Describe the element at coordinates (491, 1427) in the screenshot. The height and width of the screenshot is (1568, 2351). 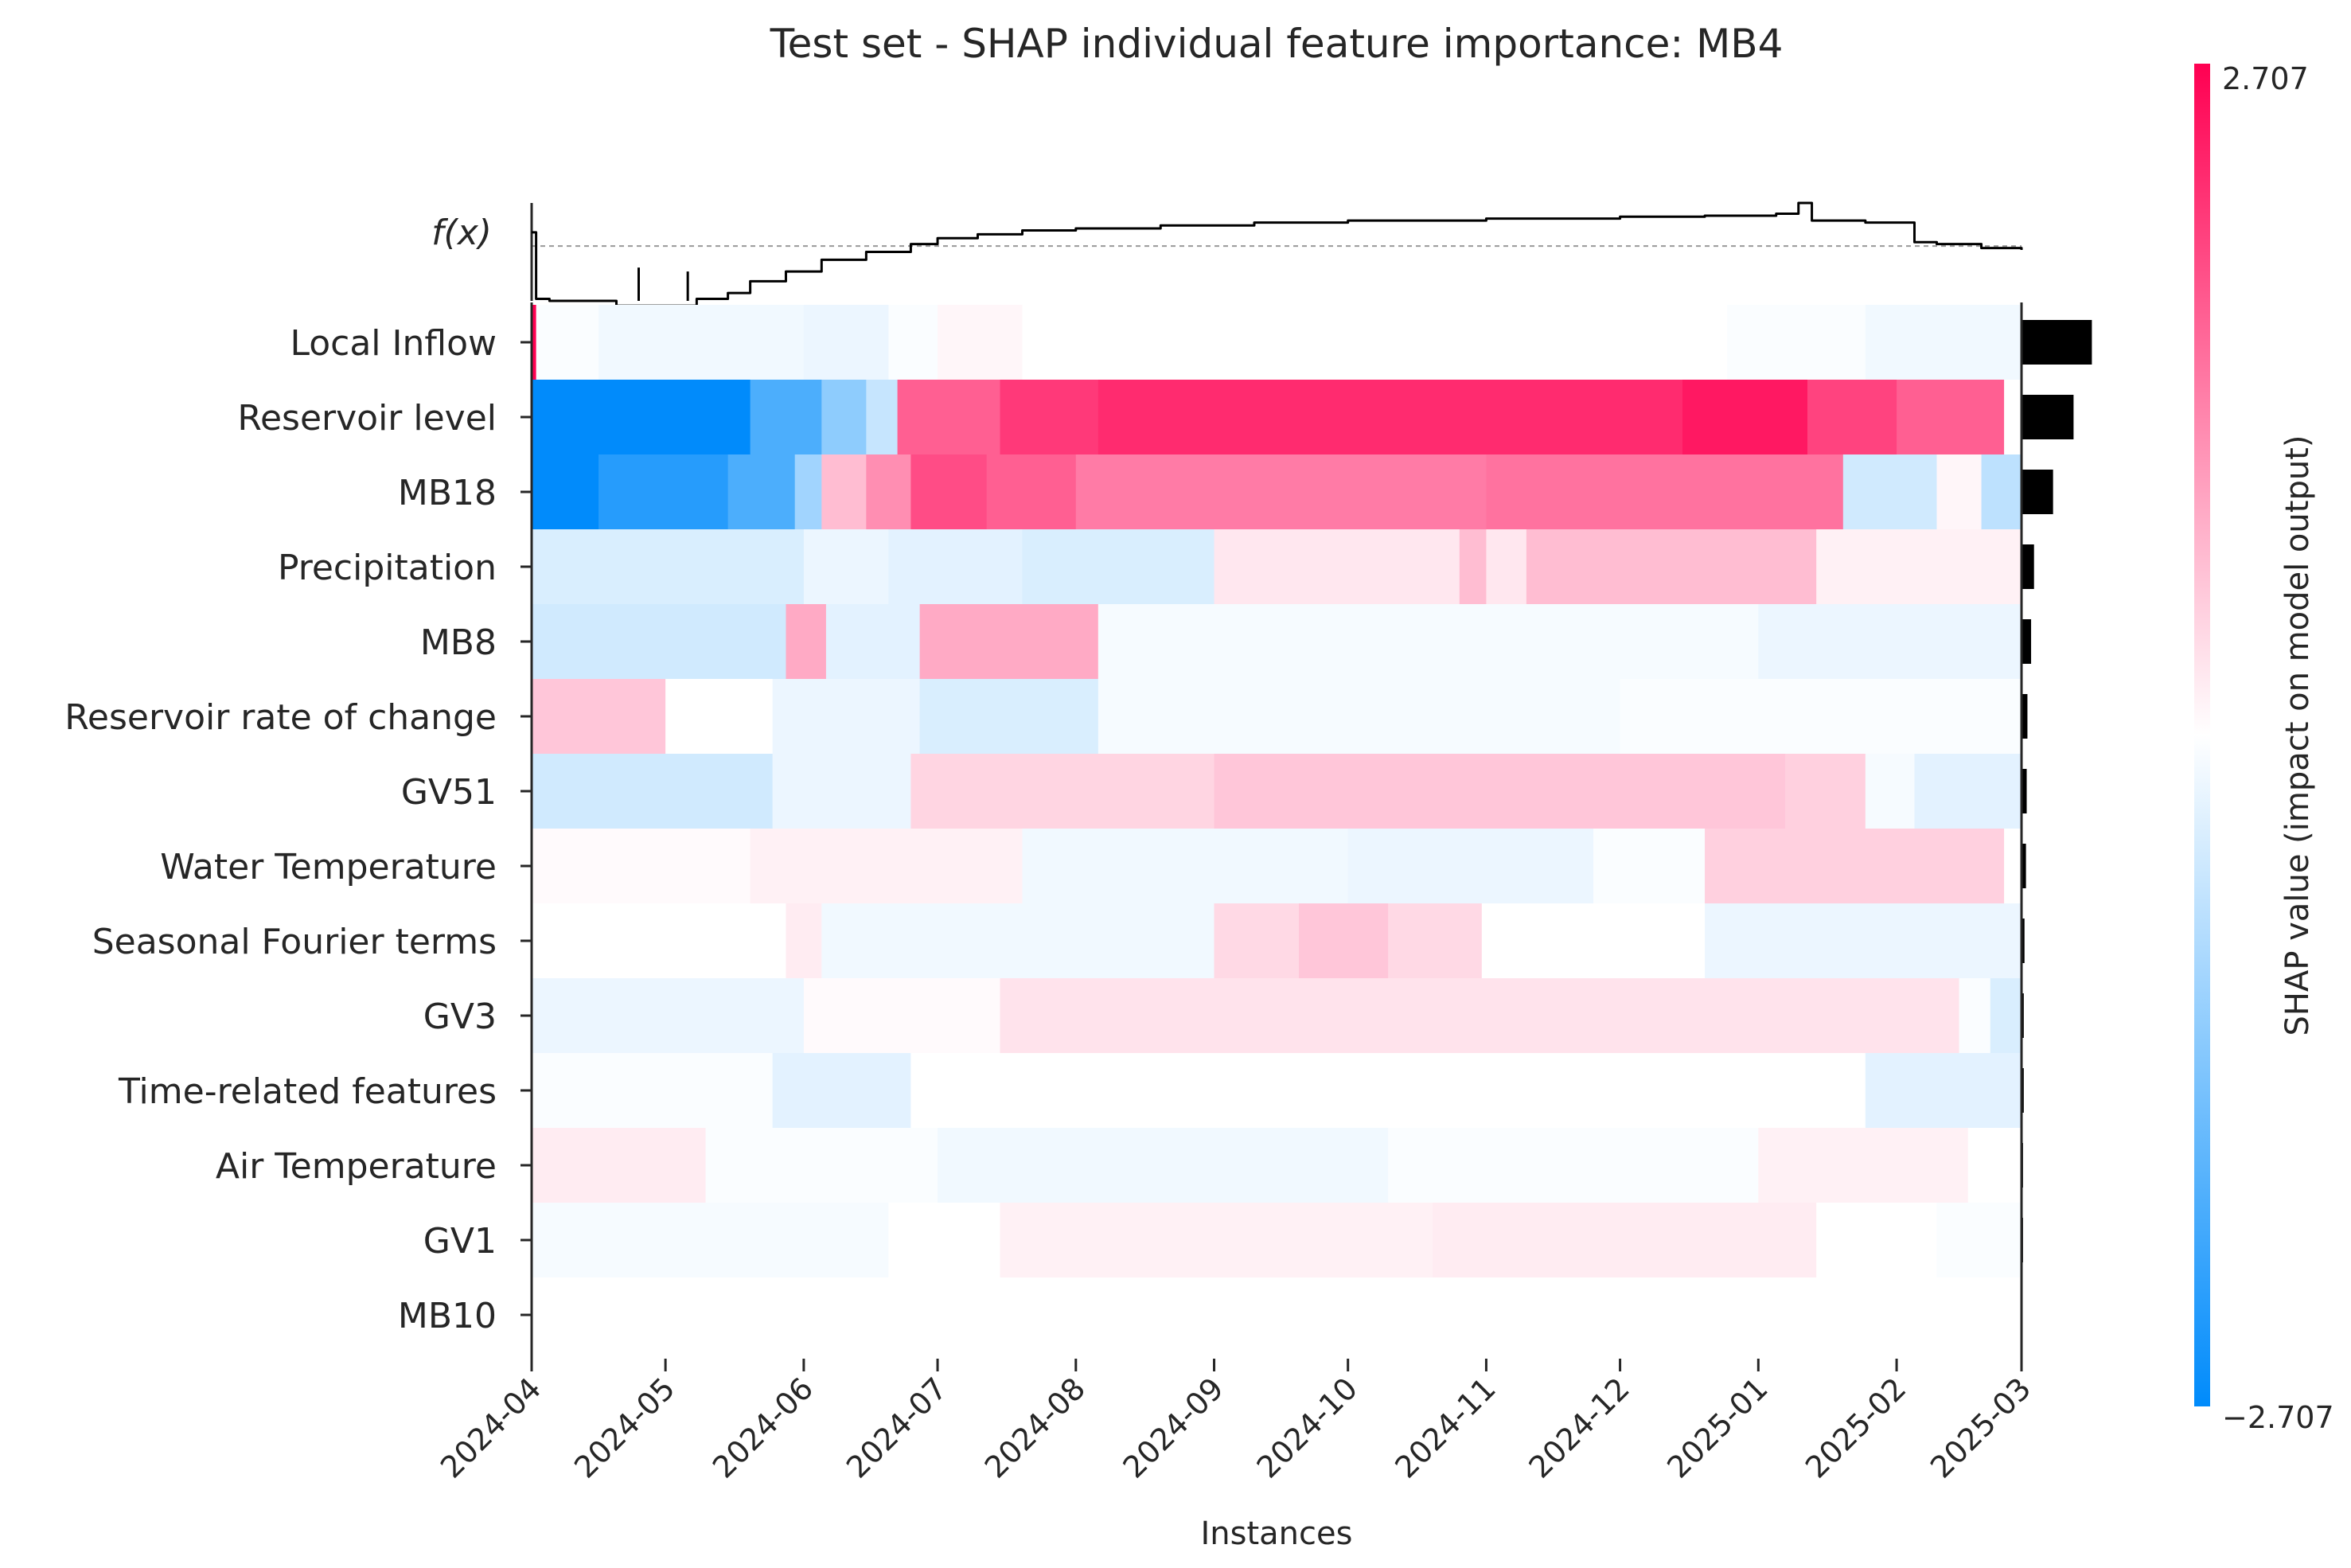
I see `x-tick-label: 2024-04` at that location.